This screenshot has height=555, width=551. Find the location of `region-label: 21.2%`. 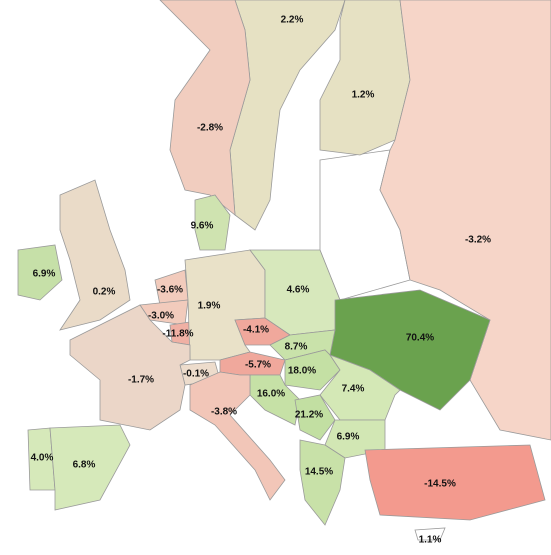

region-label: 21.2% is located at coordinates (309, 415).